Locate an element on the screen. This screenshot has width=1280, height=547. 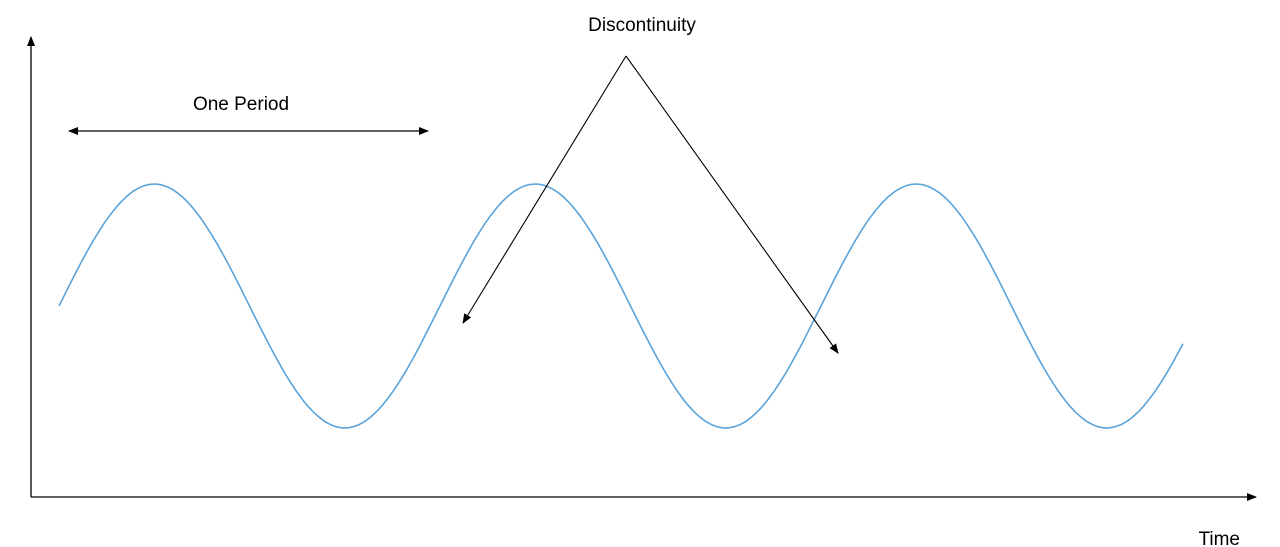
discontinuity-arrow-left is located at coordinates (544, 189).